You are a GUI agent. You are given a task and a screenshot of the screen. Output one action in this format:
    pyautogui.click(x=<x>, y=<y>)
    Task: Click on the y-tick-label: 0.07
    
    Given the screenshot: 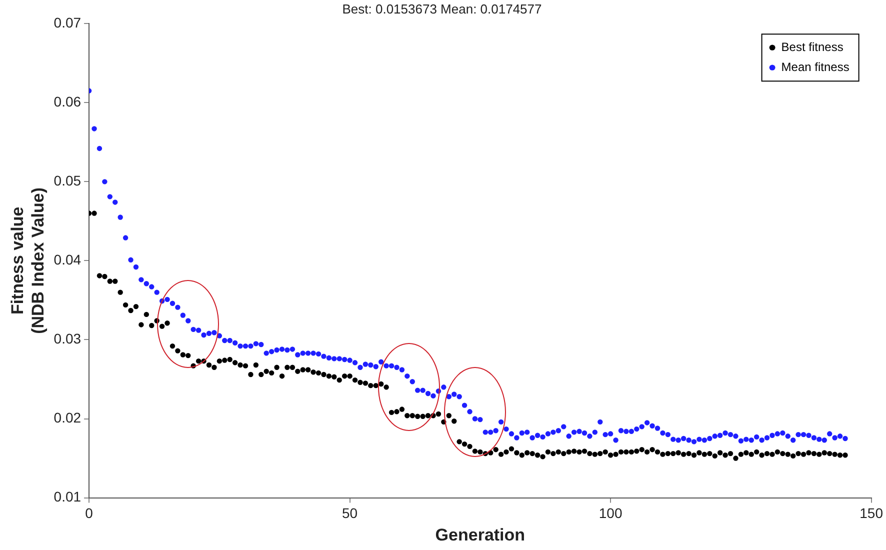 What is the action you would take?
    pyautogui.click(x=68, y=22)
    